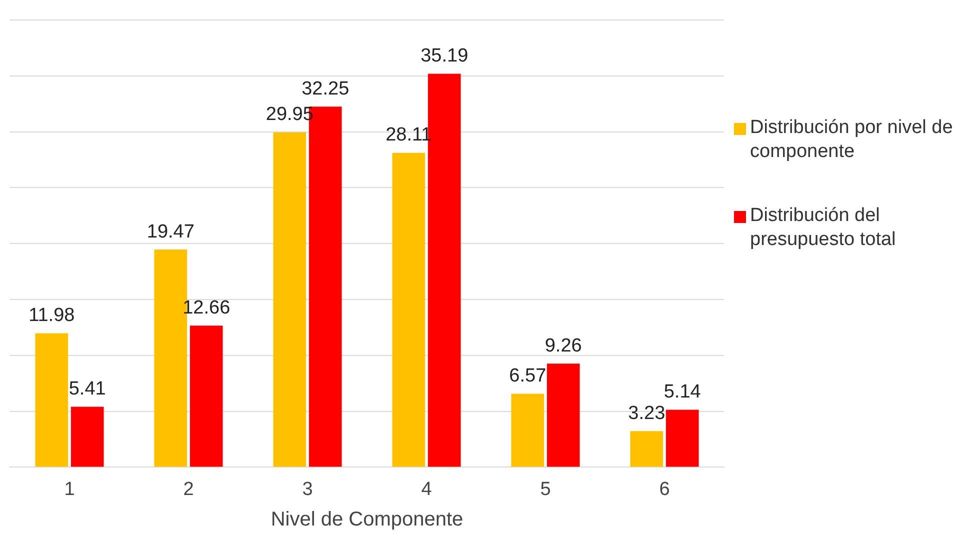 The image size is (969, 544). I want to click on x-tick-label: 4, so click(426, 489).